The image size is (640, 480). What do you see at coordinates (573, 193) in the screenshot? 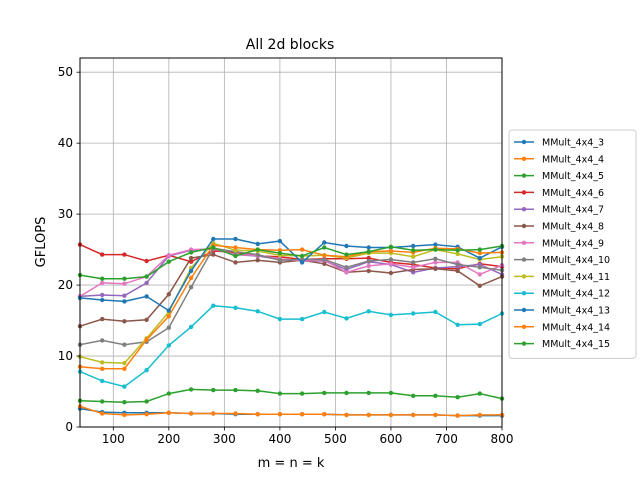
I see `legend-label: MMult_4x4_6` at bounding box center [573, 193].